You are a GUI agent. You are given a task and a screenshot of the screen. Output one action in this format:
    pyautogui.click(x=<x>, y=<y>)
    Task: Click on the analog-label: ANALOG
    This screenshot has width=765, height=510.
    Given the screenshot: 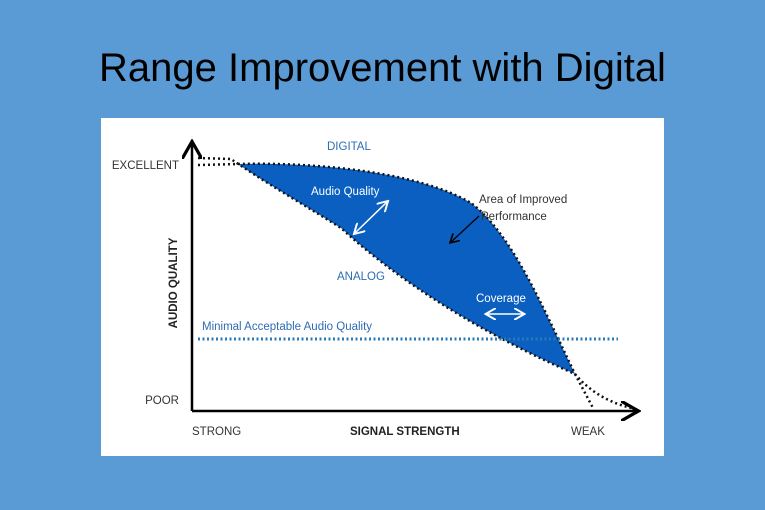 What is the action you would take?
    pyautogui.click(x=361, y=277)
    